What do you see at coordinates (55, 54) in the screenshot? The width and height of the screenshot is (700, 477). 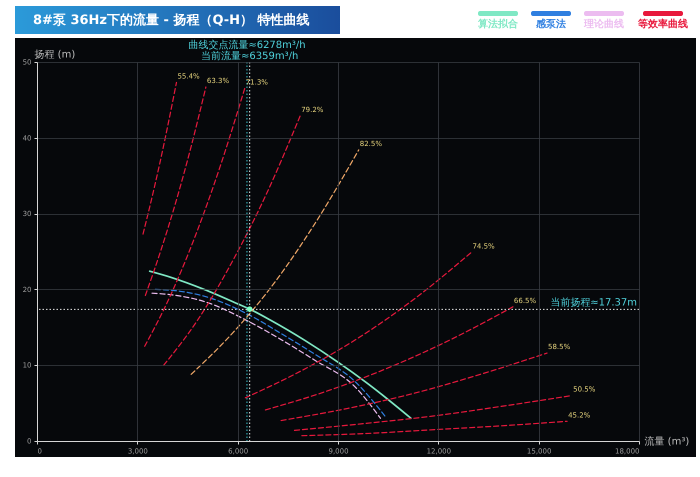 I see `y-axis-title: 扬程 (m)` at bounding box center [55, 54].